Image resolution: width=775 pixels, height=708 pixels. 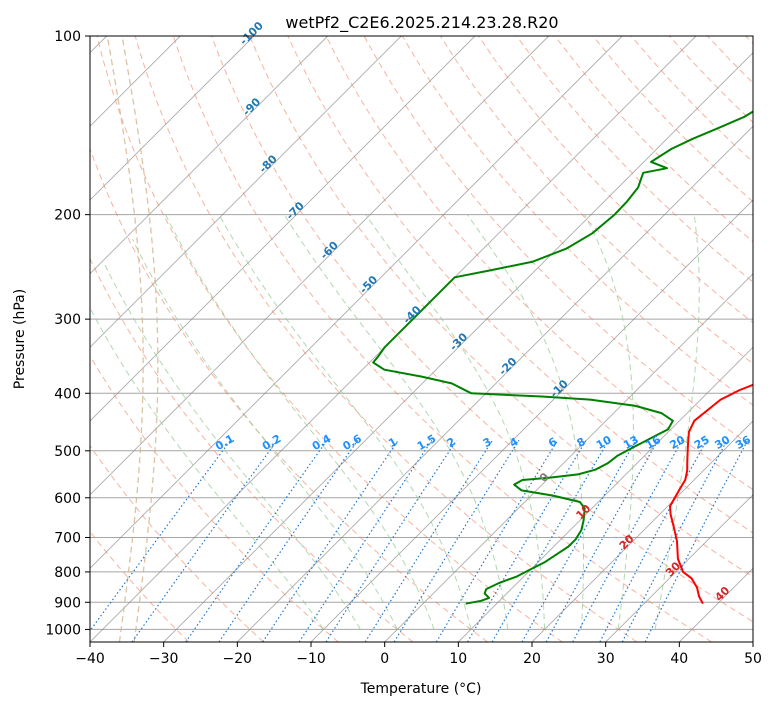 What do you see at coordinates (421, 689) in the screenshot?
I see `x-axis-label: Temperature (°C)` at bounding box center [421, 689].